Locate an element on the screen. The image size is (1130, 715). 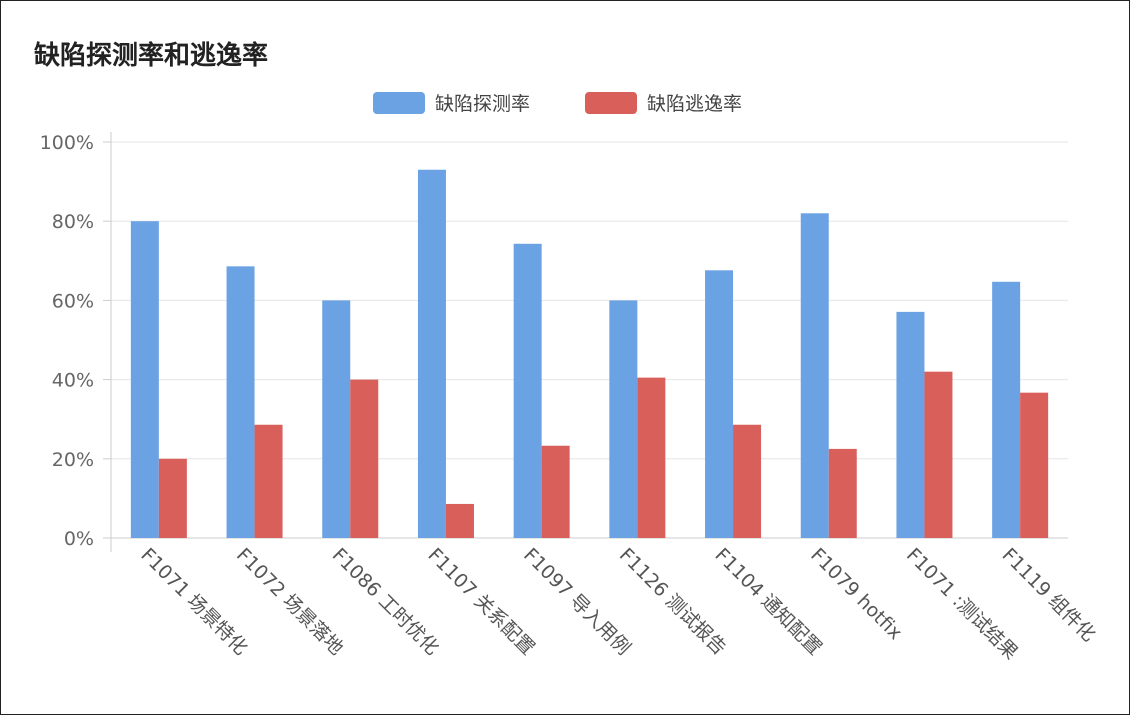
legend-label-2: 缺陷逃逸率 is located at coordinates (694, 104).